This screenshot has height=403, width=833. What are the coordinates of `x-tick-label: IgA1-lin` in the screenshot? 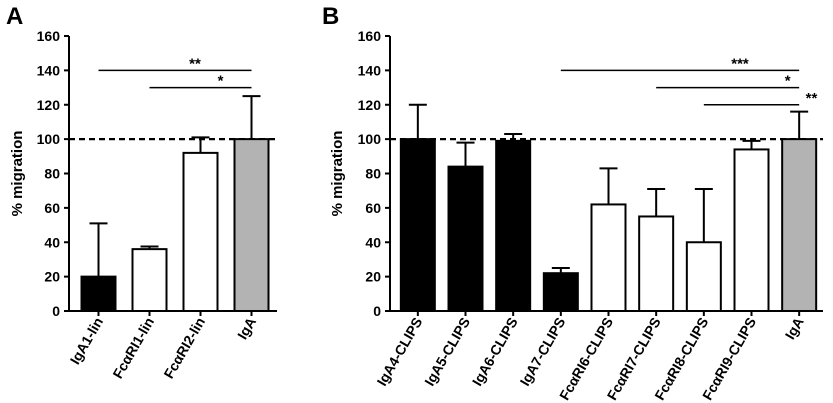 It's located at (87, 341).